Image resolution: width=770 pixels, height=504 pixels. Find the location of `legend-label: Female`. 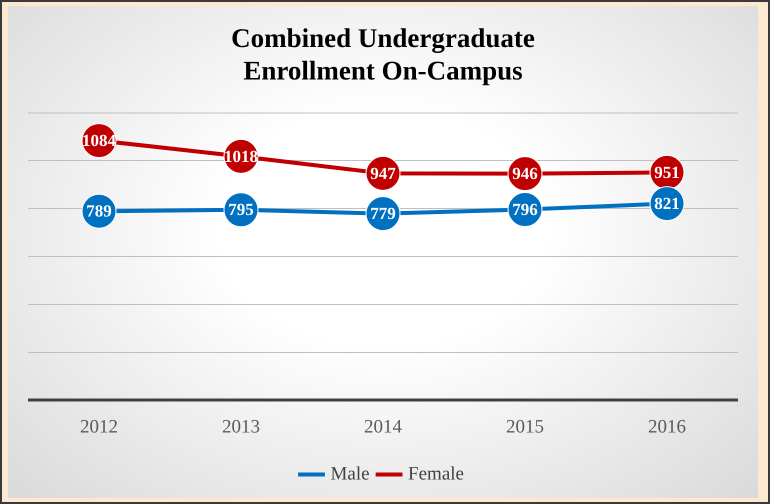

legend-label: Female is located at coordinates (436, 473).